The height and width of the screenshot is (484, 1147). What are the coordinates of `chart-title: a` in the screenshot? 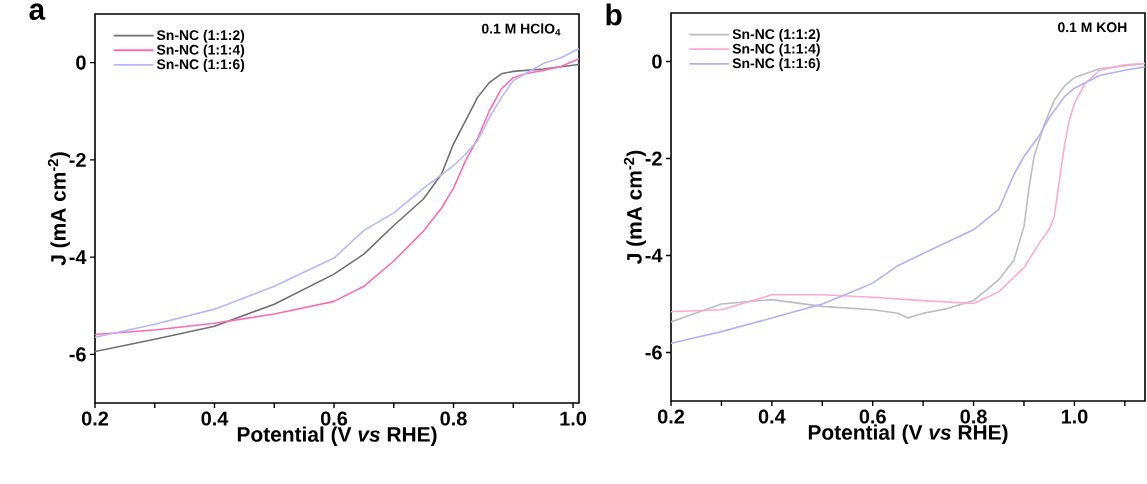 It's located at (37, 11).